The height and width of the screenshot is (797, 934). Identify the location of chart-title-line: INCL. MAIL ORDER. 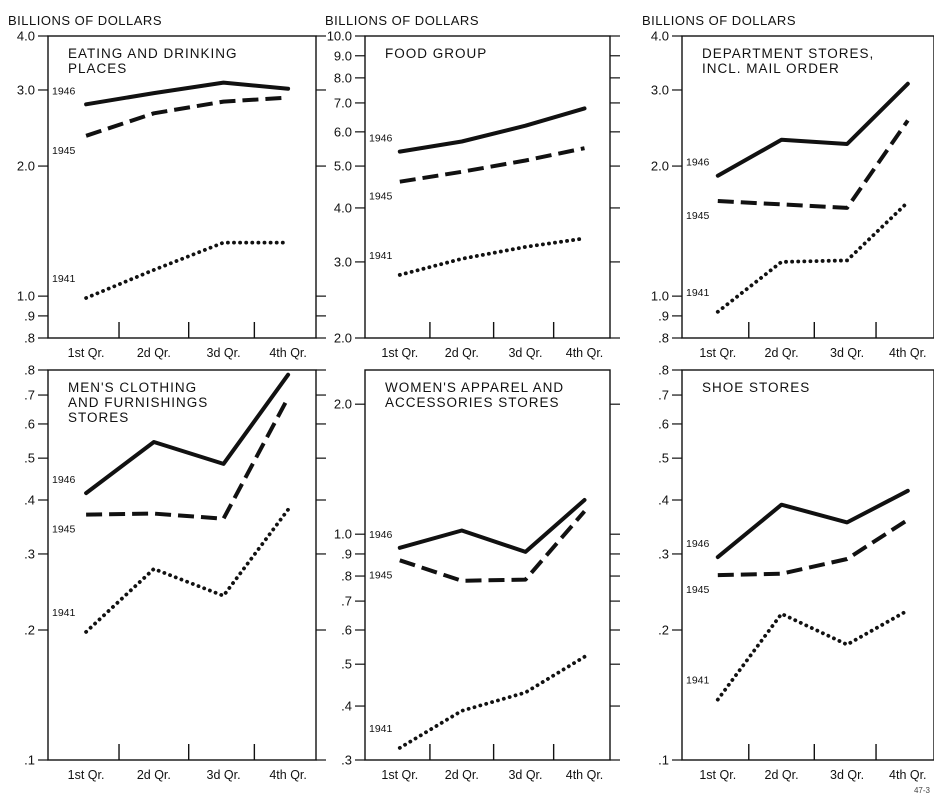
(771, 68).